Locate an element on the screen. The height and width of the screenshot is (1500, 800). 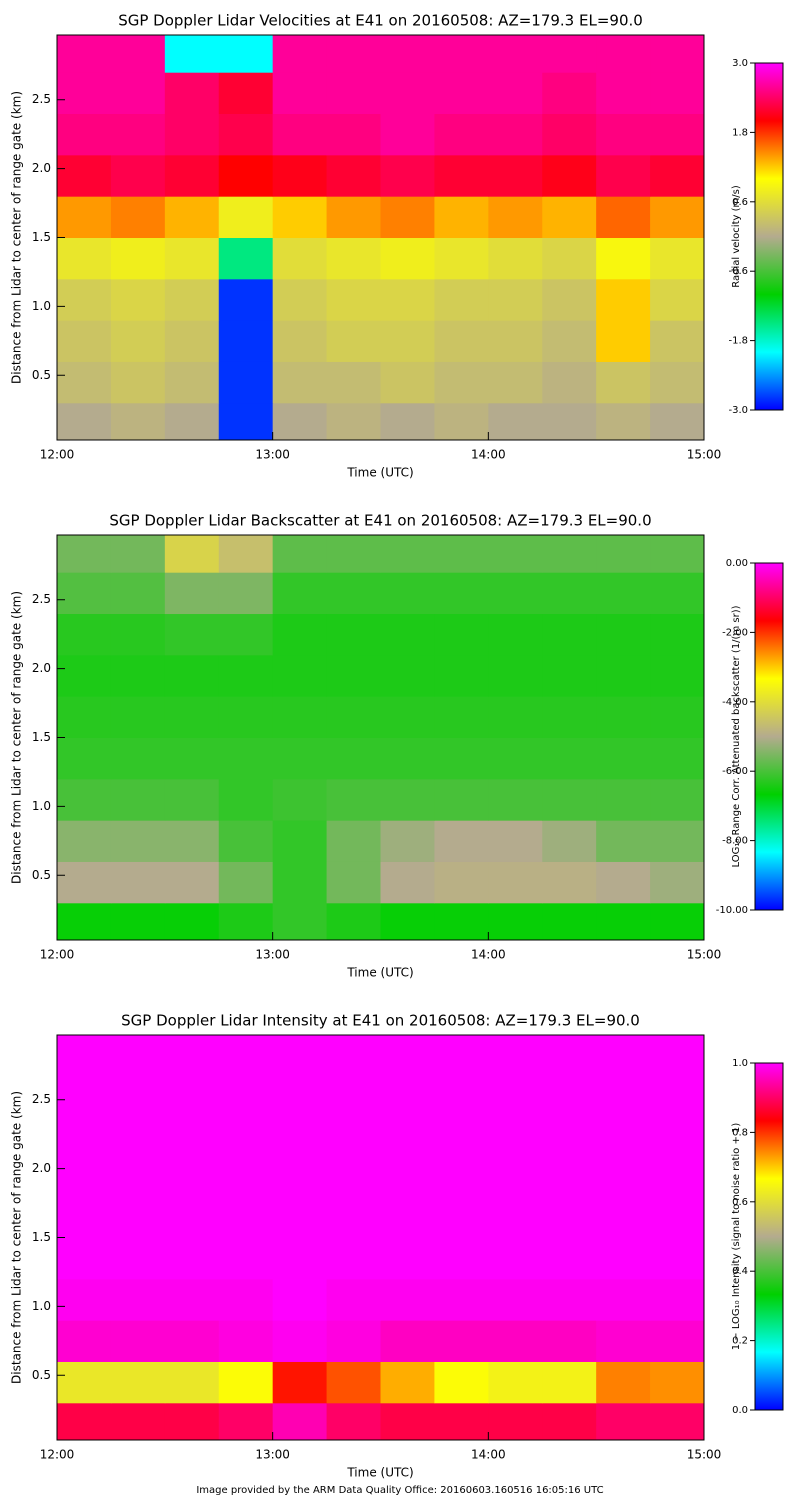
colorbar-tick-label: -10.00 is located at coordinates (732, 910).